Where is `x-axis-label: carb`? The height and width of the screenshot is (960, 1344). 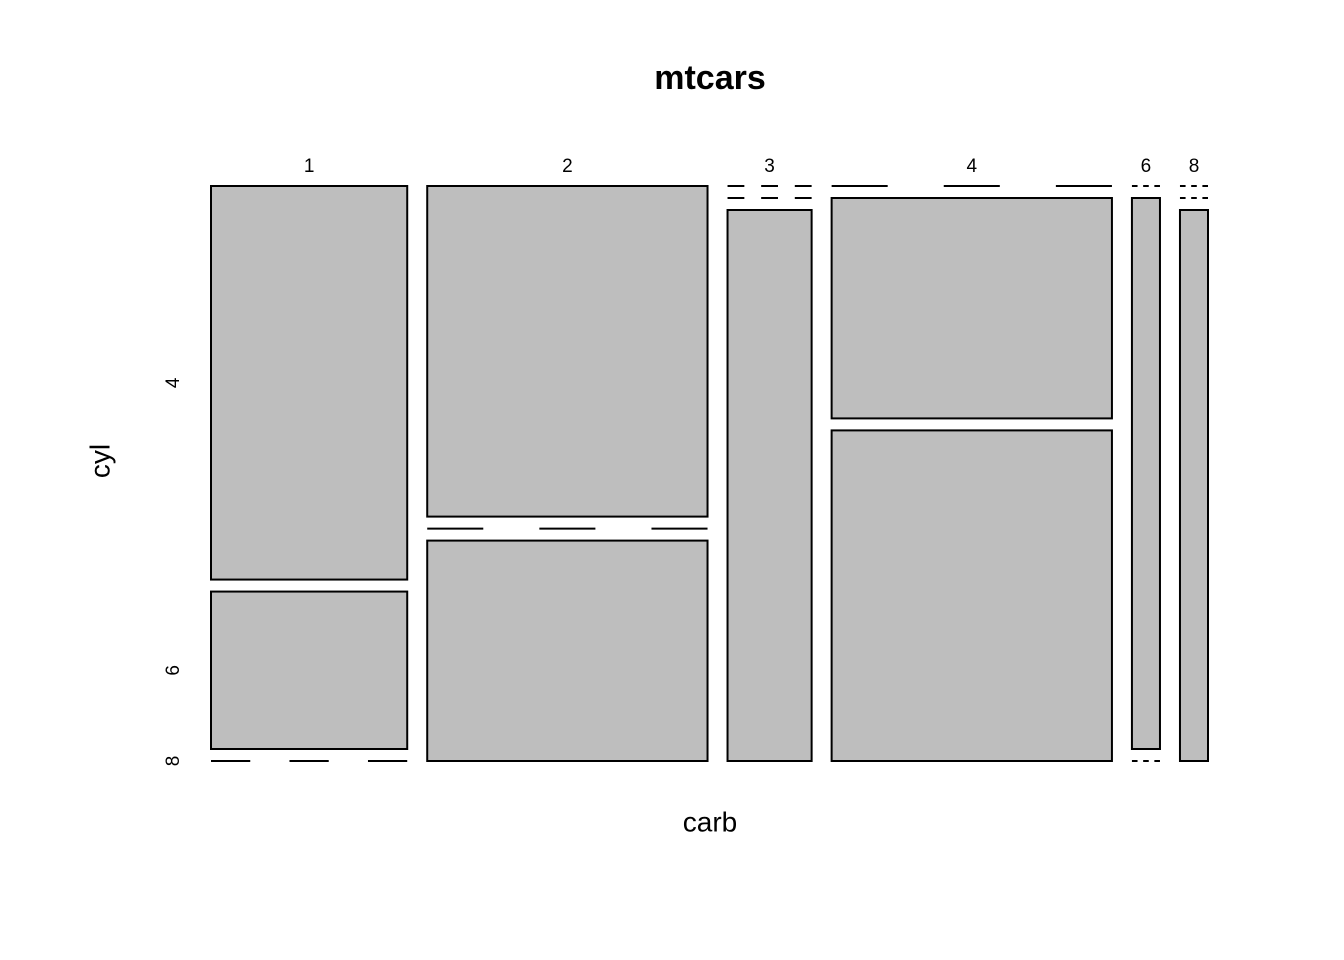 x-axis-label: carb is located at coordinates (710, 821).